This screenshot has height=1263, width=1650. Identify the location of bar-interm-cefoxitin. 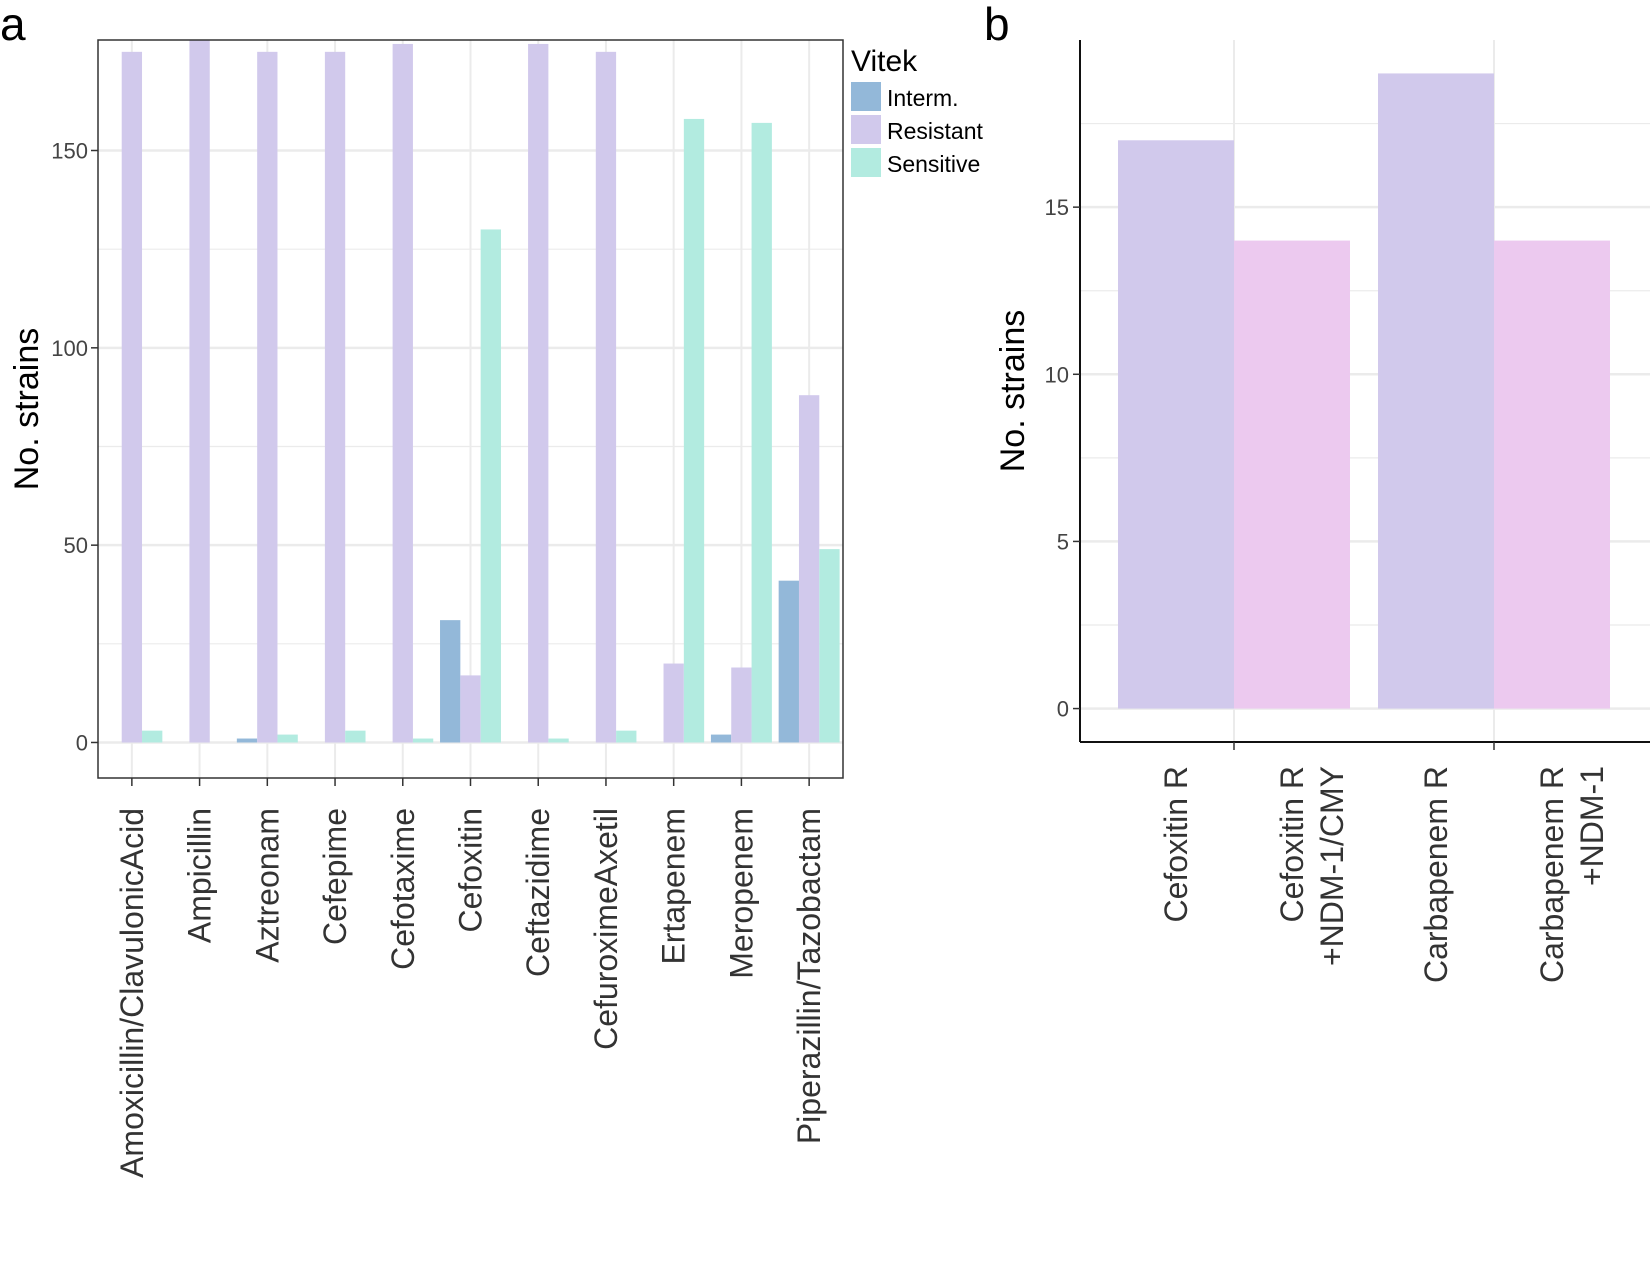
(450, 681).